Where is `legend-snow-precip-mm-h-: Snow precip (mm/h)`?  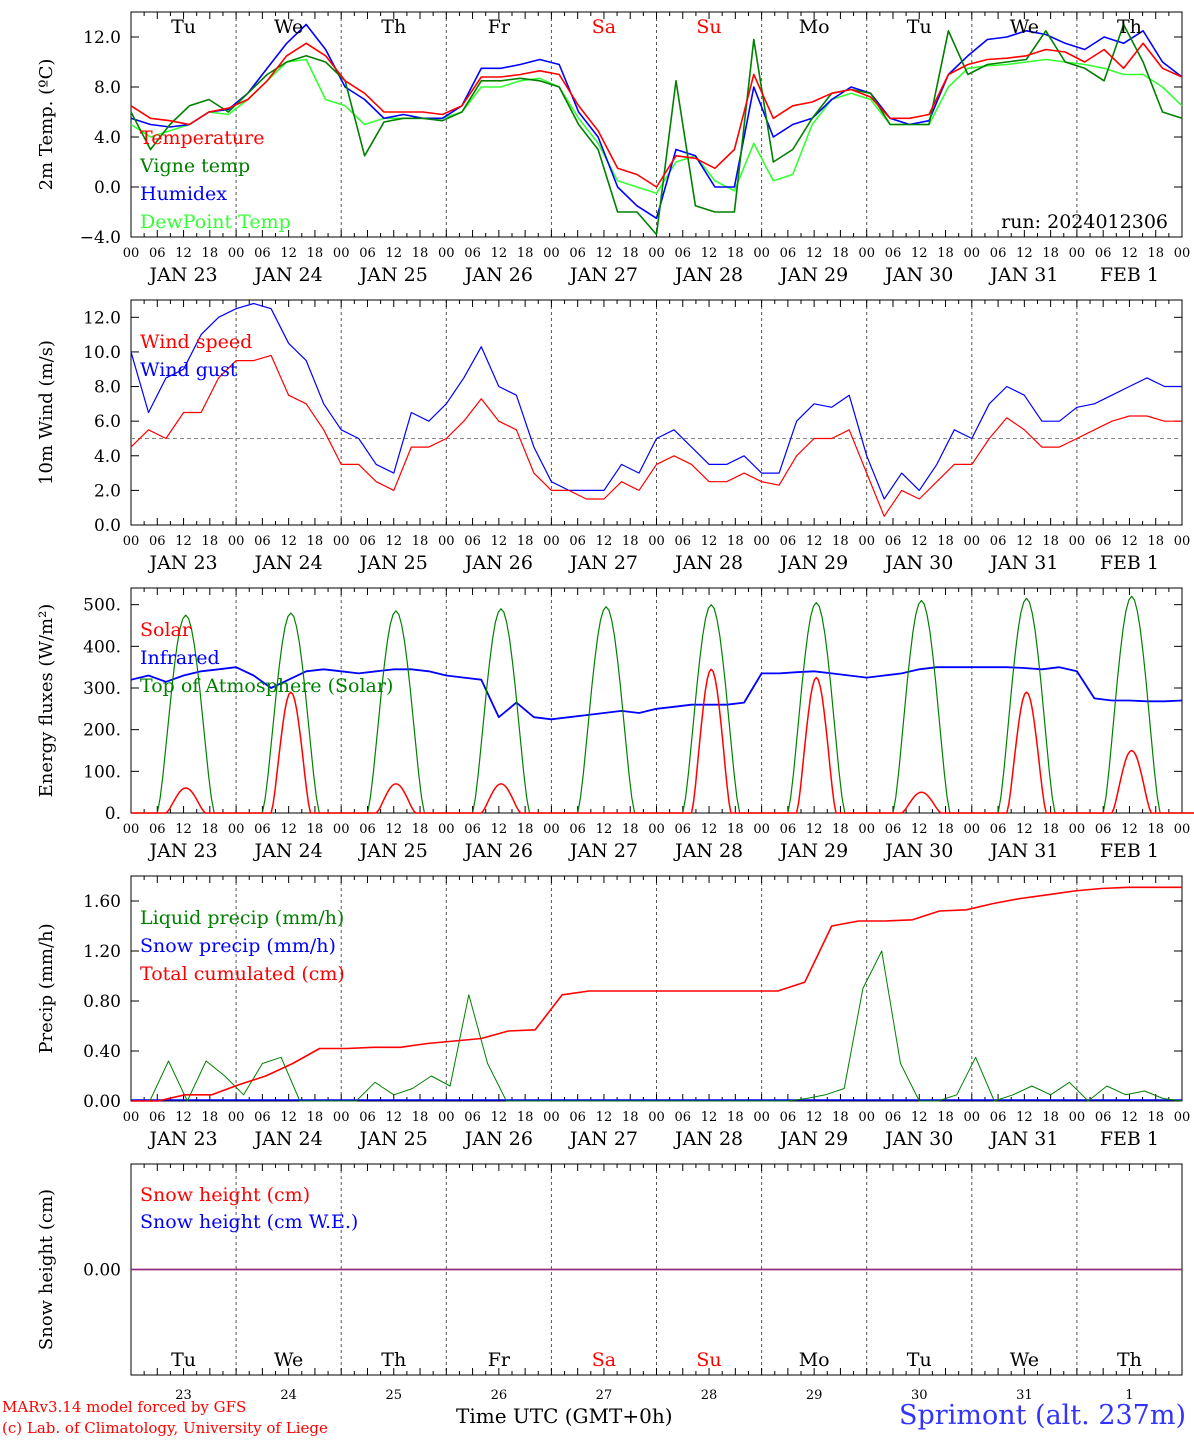 legend-snow-precip-mm-h-: Snow precip (mm/h) is located at coordinates (238, 946).